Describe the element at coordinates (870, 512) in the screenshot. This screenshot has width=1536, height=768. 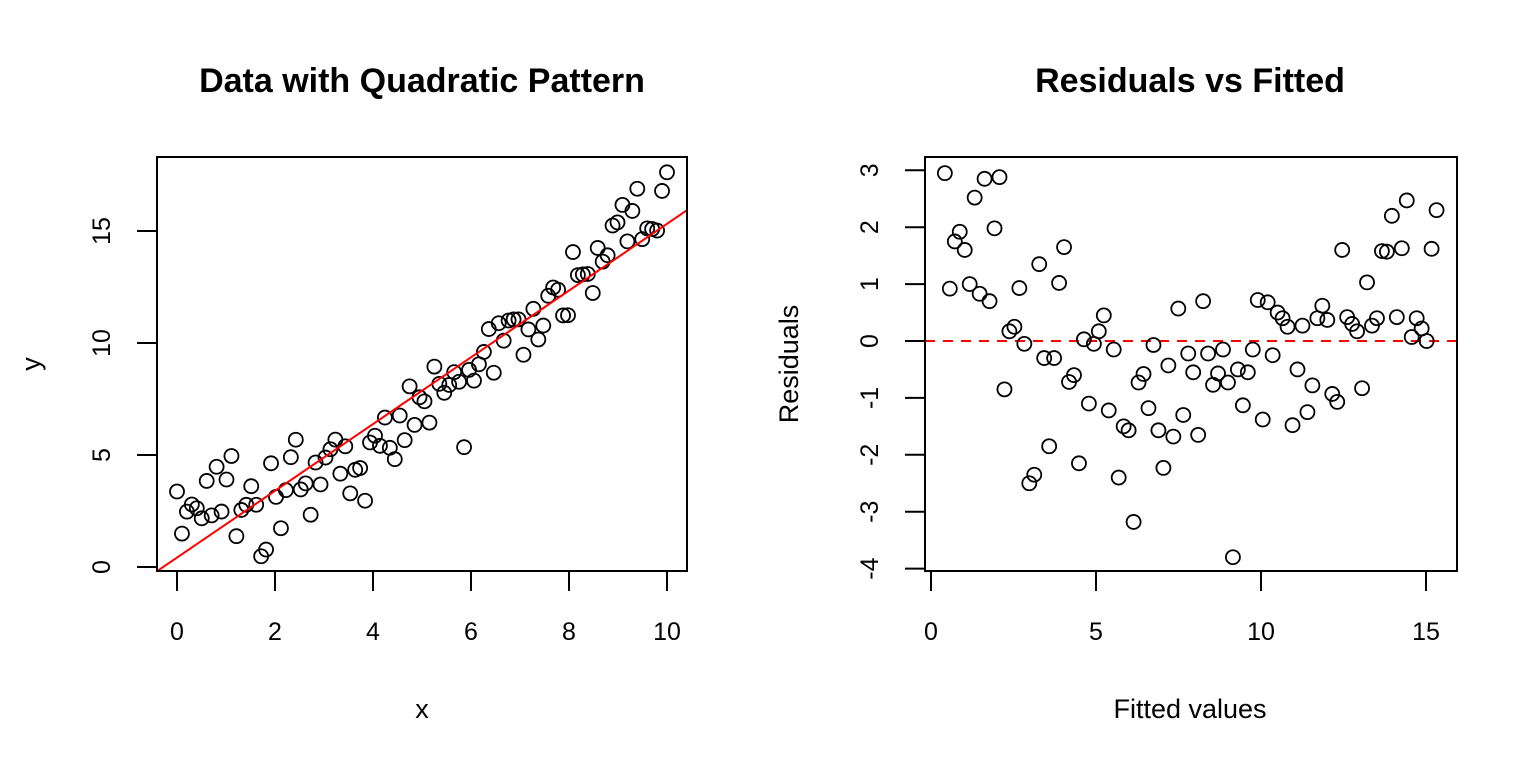
I see `y-tick-label: -3` at that location.